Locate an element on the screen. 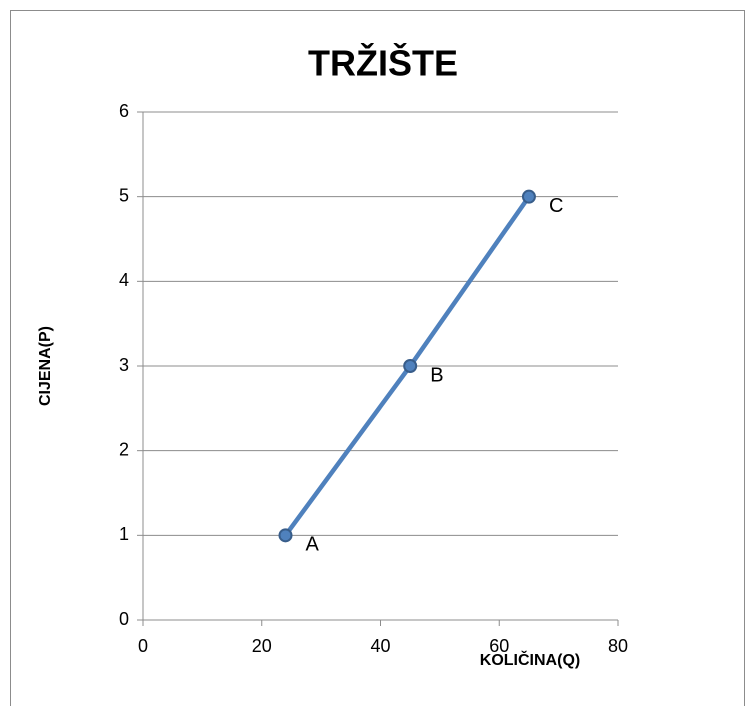  y-tick-label: 0 is located at coordinates (124, 619).